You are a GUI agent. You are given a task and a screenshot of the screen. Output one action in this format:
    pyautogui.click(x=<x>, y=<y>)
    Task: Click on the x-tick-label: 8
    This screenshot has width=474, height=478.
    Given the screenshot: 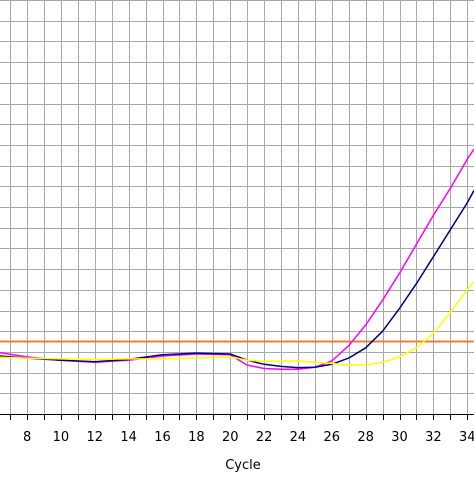 What is the action you would take?
    pyautogui.click(x=27, y=437)
    